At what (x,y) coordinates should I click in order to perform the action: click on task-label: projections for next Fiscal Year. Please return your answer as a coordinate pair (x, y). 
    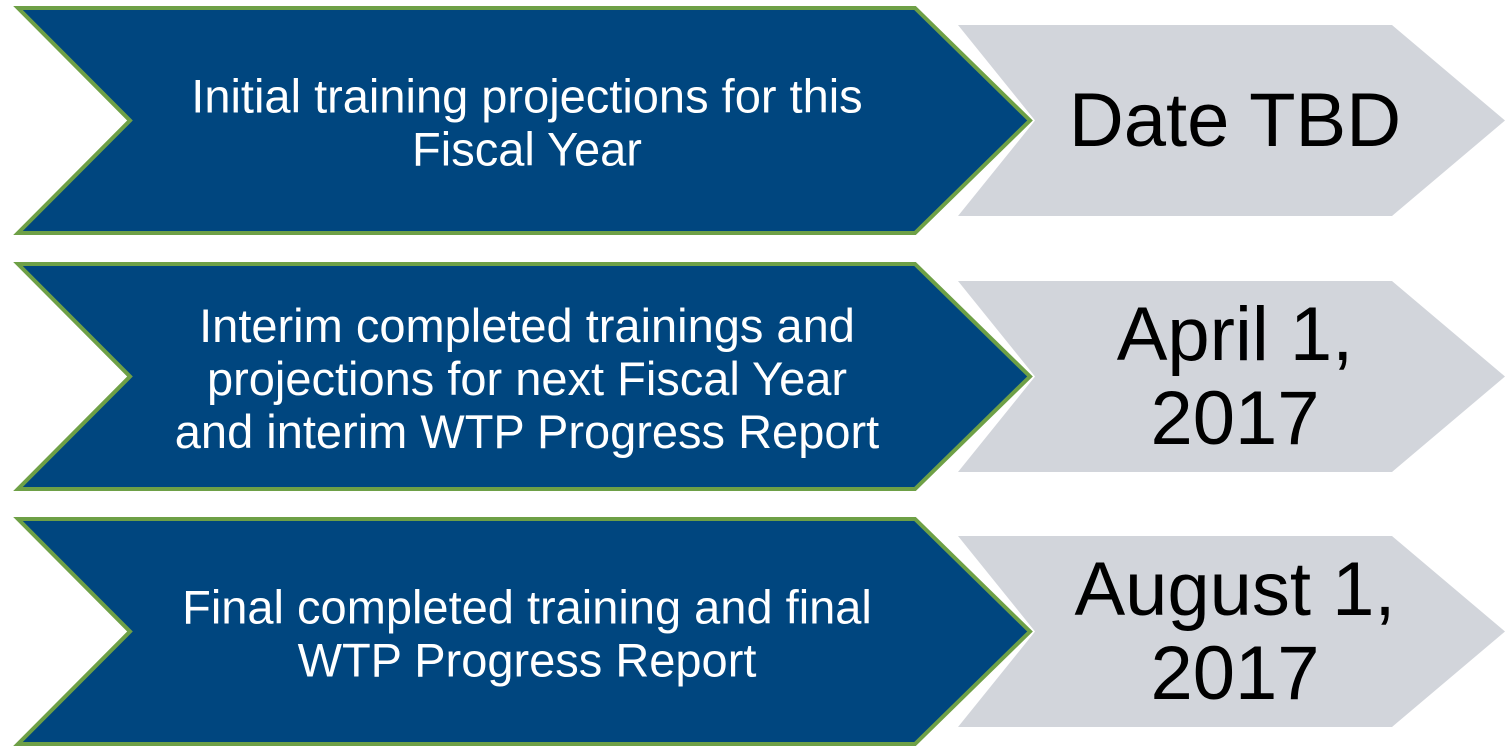
    Looking at the image, I should click on (527, 378).